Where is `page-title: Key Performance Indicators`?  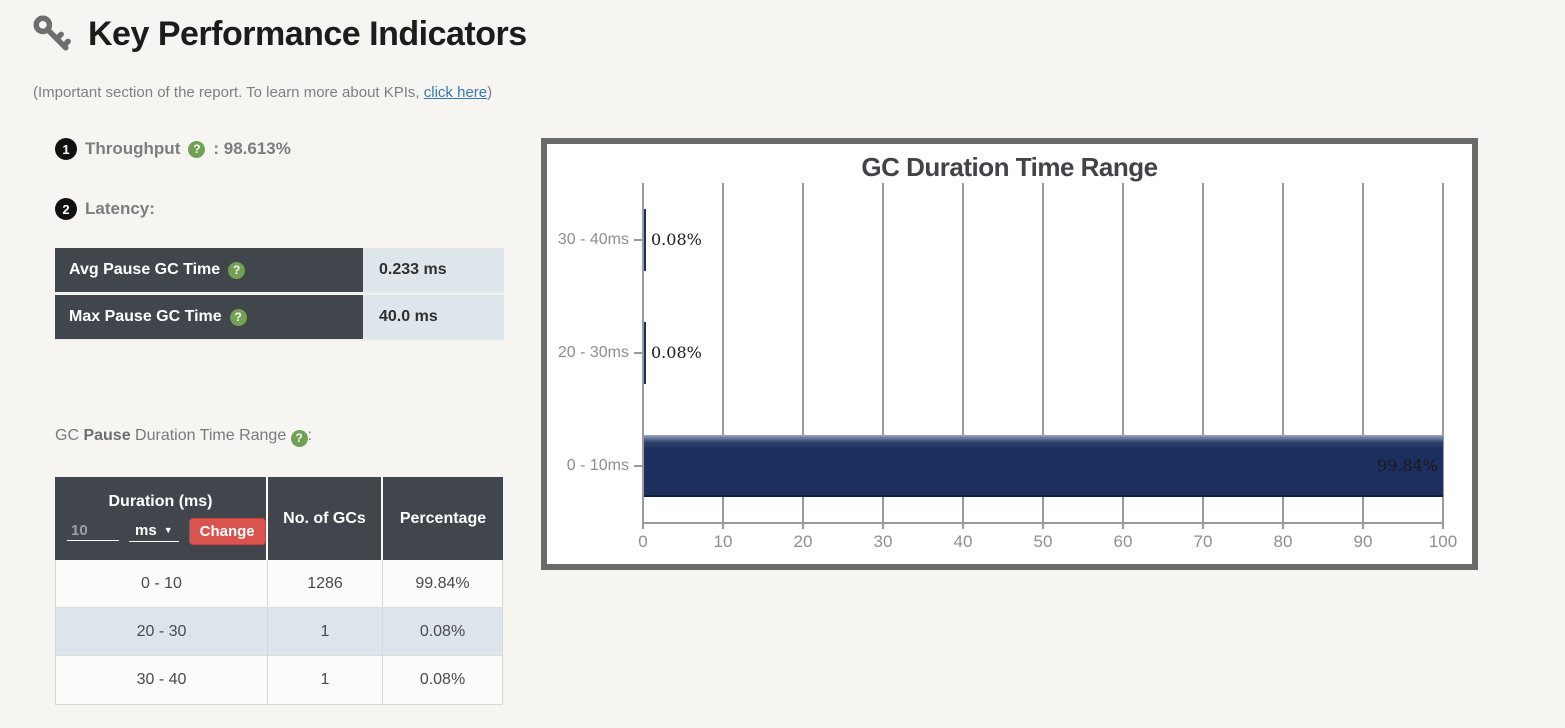 page-title: Key Performance Indicators is located at coordinates (307, 33).